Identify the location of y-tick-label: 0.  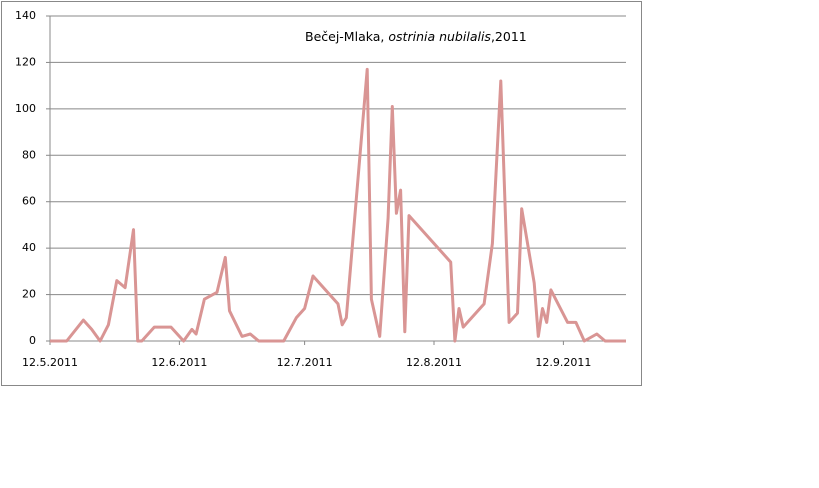
(32, 340).